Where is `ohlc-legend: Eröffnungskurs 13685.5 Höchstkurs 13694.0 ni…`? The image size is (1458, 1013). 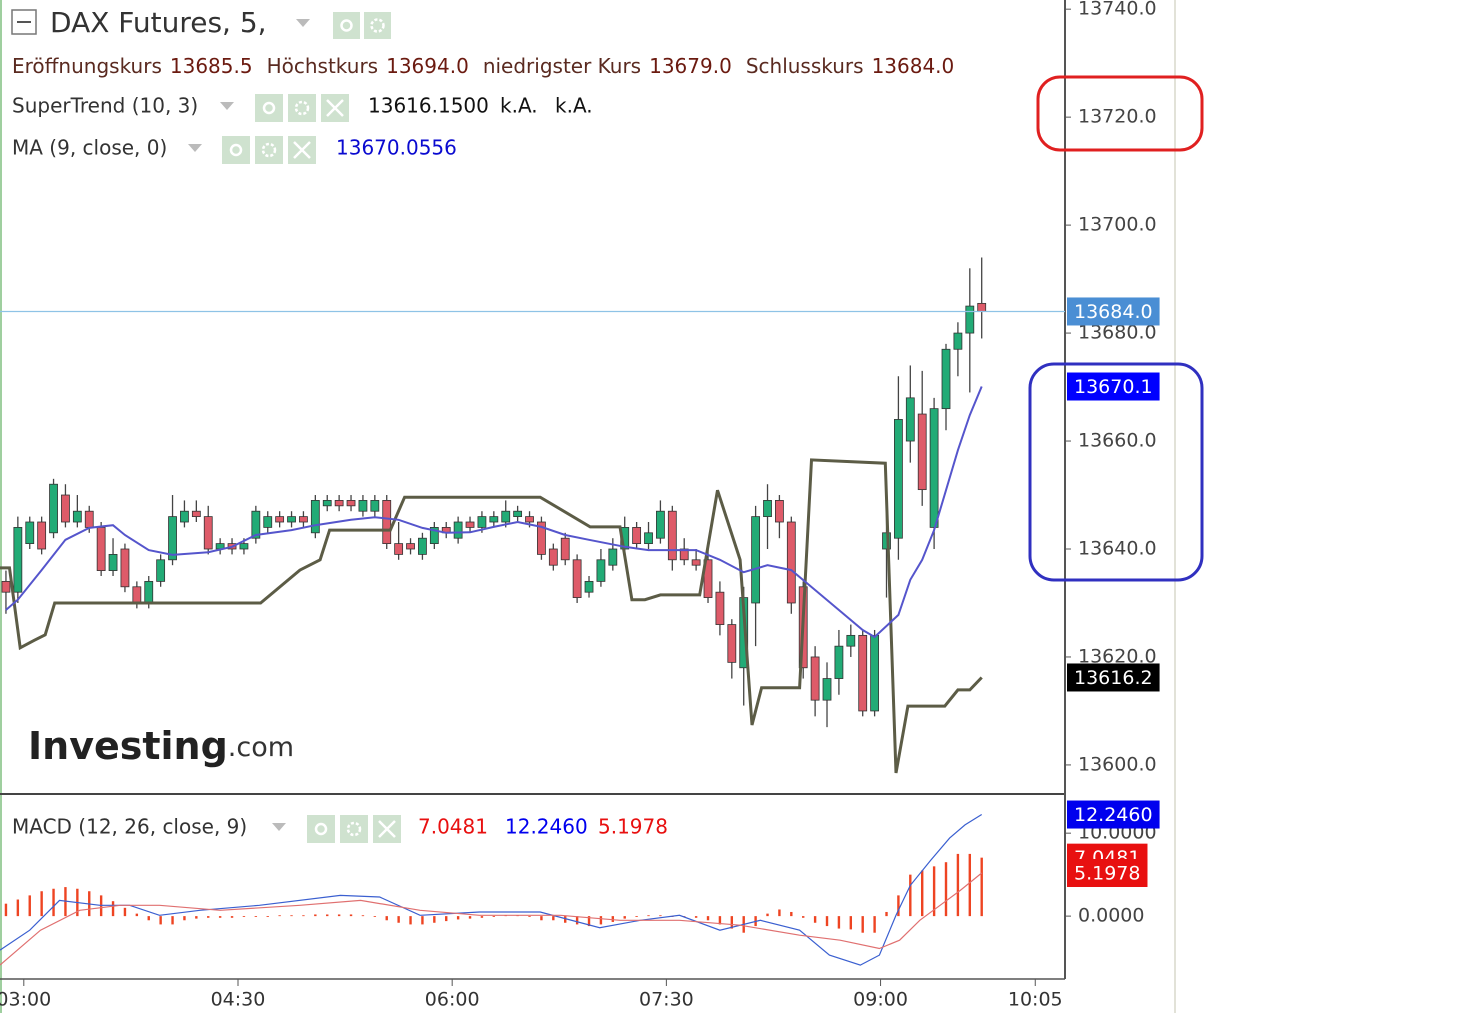
ohlc-legend: Eröffnungskurs 13685.5 Höchstkurs 13694.0 ni… is located at coordinates (483, 66).